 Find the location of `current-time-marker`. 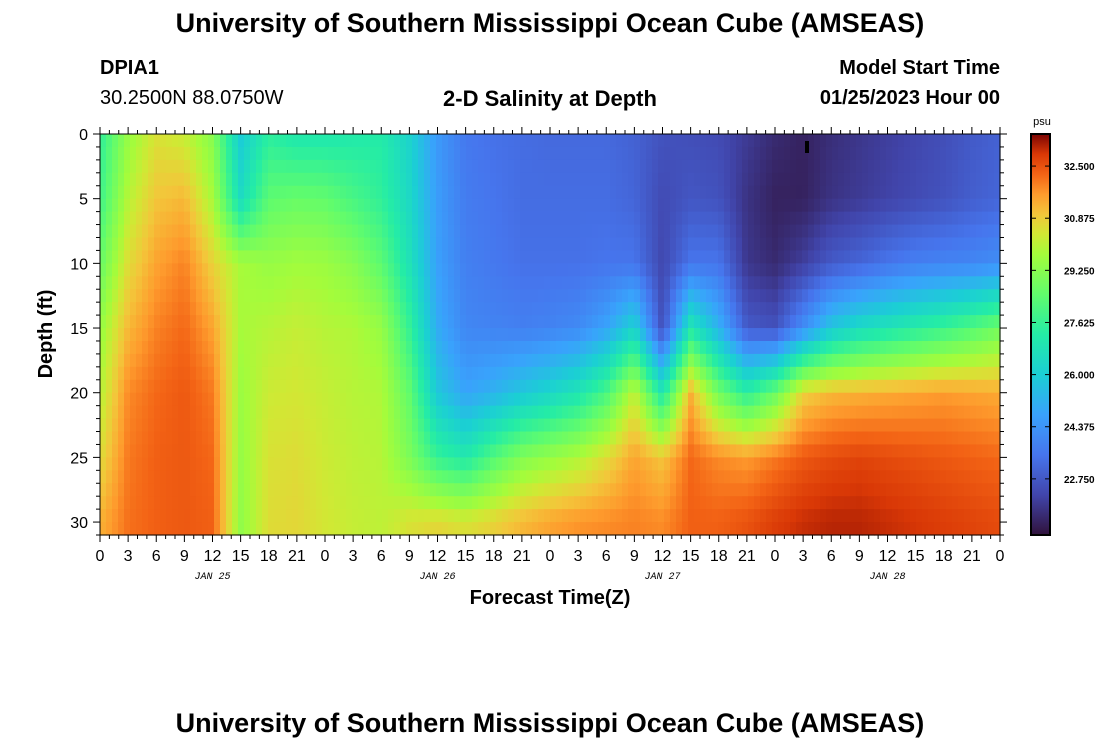

current-time-marker is located at coordinates (807, 147).